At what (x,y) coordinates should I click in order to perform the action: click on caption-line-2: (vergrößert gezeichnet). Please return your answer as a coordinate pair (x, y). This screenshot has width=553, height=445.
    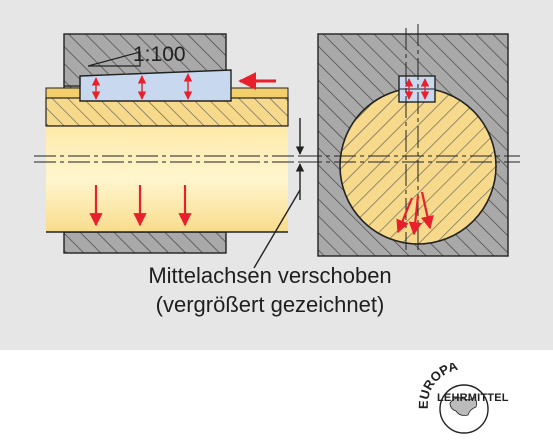
    Looking at the image, I should click on (270, 304).